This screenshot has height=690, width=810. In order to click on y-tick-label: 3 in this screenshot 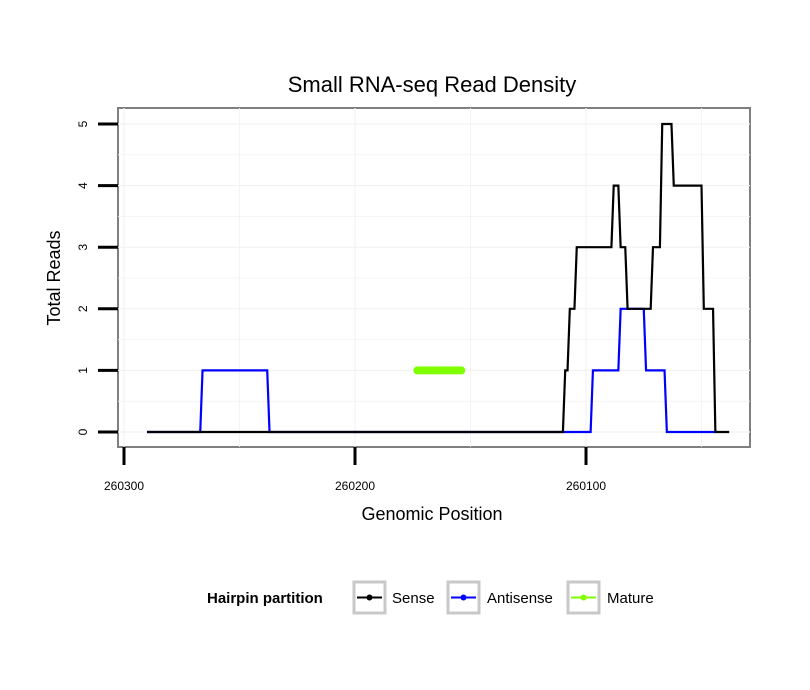, I will do `click(83, 247)`.